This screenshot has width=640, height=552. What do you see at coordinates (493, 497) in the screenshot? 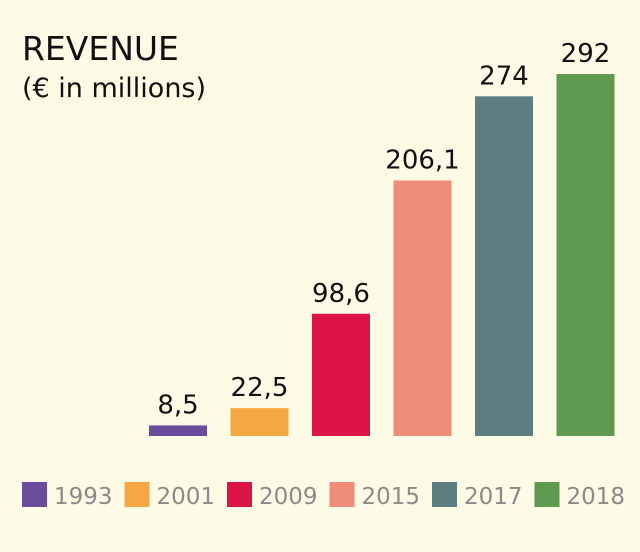
I see `legend-label-2017: 2017` at bounding box center [493, 497].